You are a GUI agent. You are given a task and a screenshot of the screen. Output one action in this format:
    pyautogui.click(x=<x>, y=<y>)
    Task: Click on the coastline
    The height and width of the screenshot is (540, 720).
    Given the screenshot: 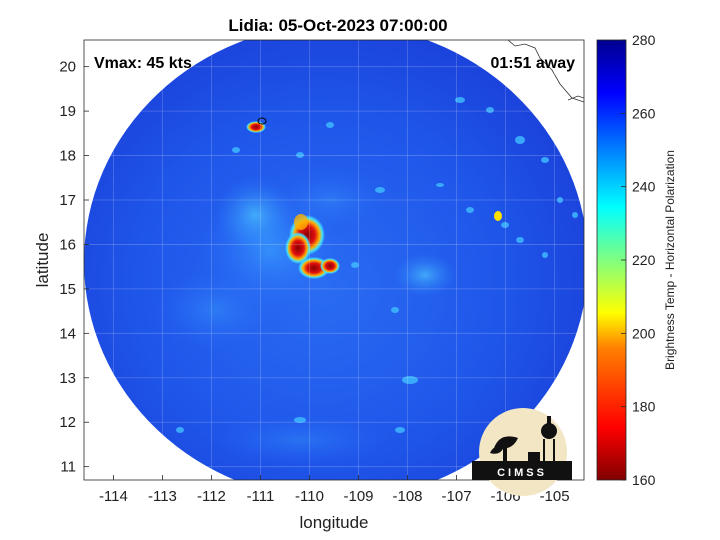 What is the action you would take?
    pyautogui.click(x=545, y=71)
    